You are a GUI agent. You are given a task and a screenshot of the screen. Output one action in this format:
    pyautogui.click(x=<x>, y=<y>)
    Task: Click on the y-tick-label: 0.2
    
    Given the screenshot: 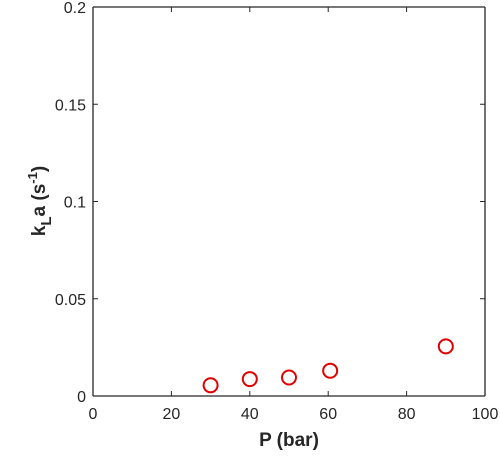 What is the action you would take?
    pyautogui.click(x=75, y=8)
    